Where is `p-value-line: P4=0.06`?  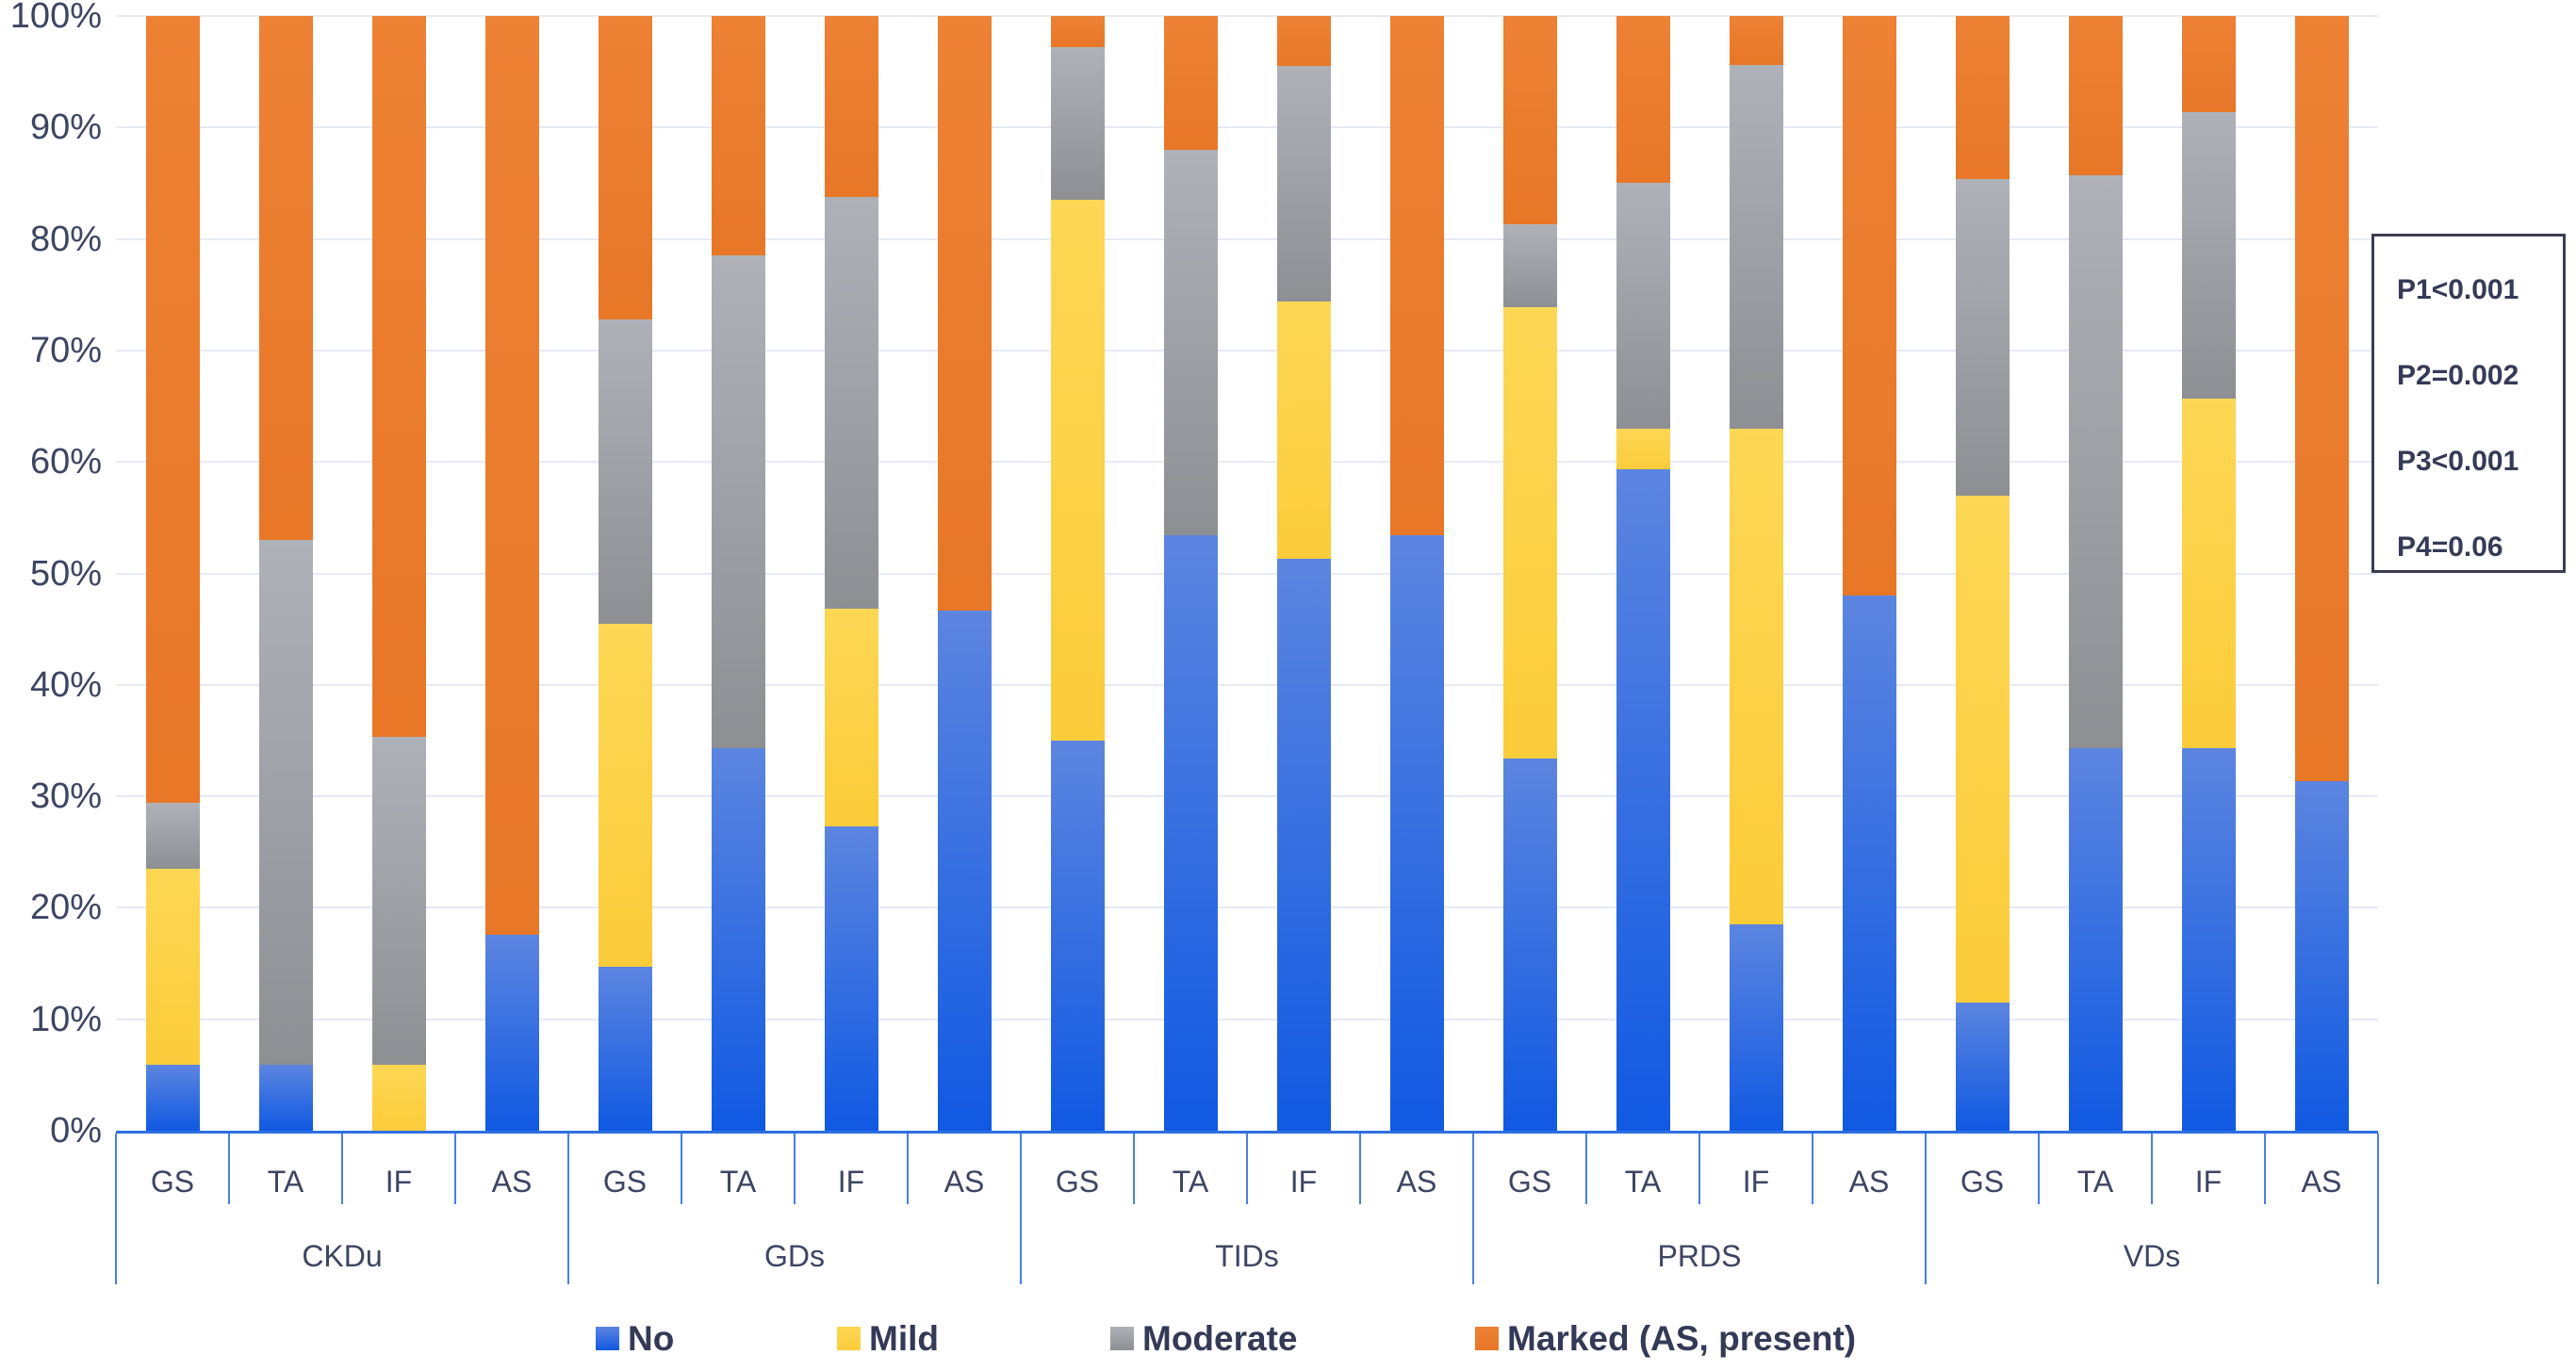
p-value-line: P4=0.06 is located at coordinates (2450, 547).